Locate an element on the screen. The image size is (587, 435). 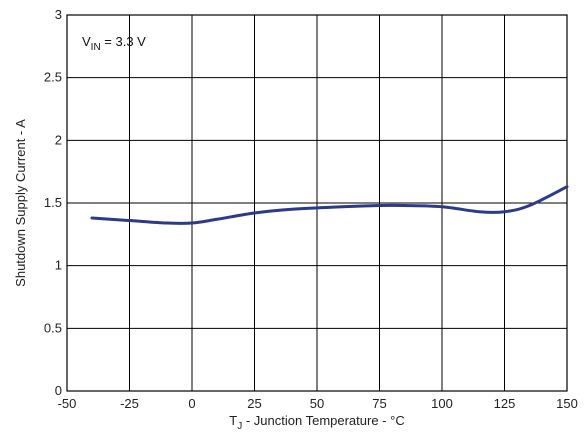
y-tick-labels: 0 0.5 1 1.5 2 2.5 3 is located at coordinates (53, 202).